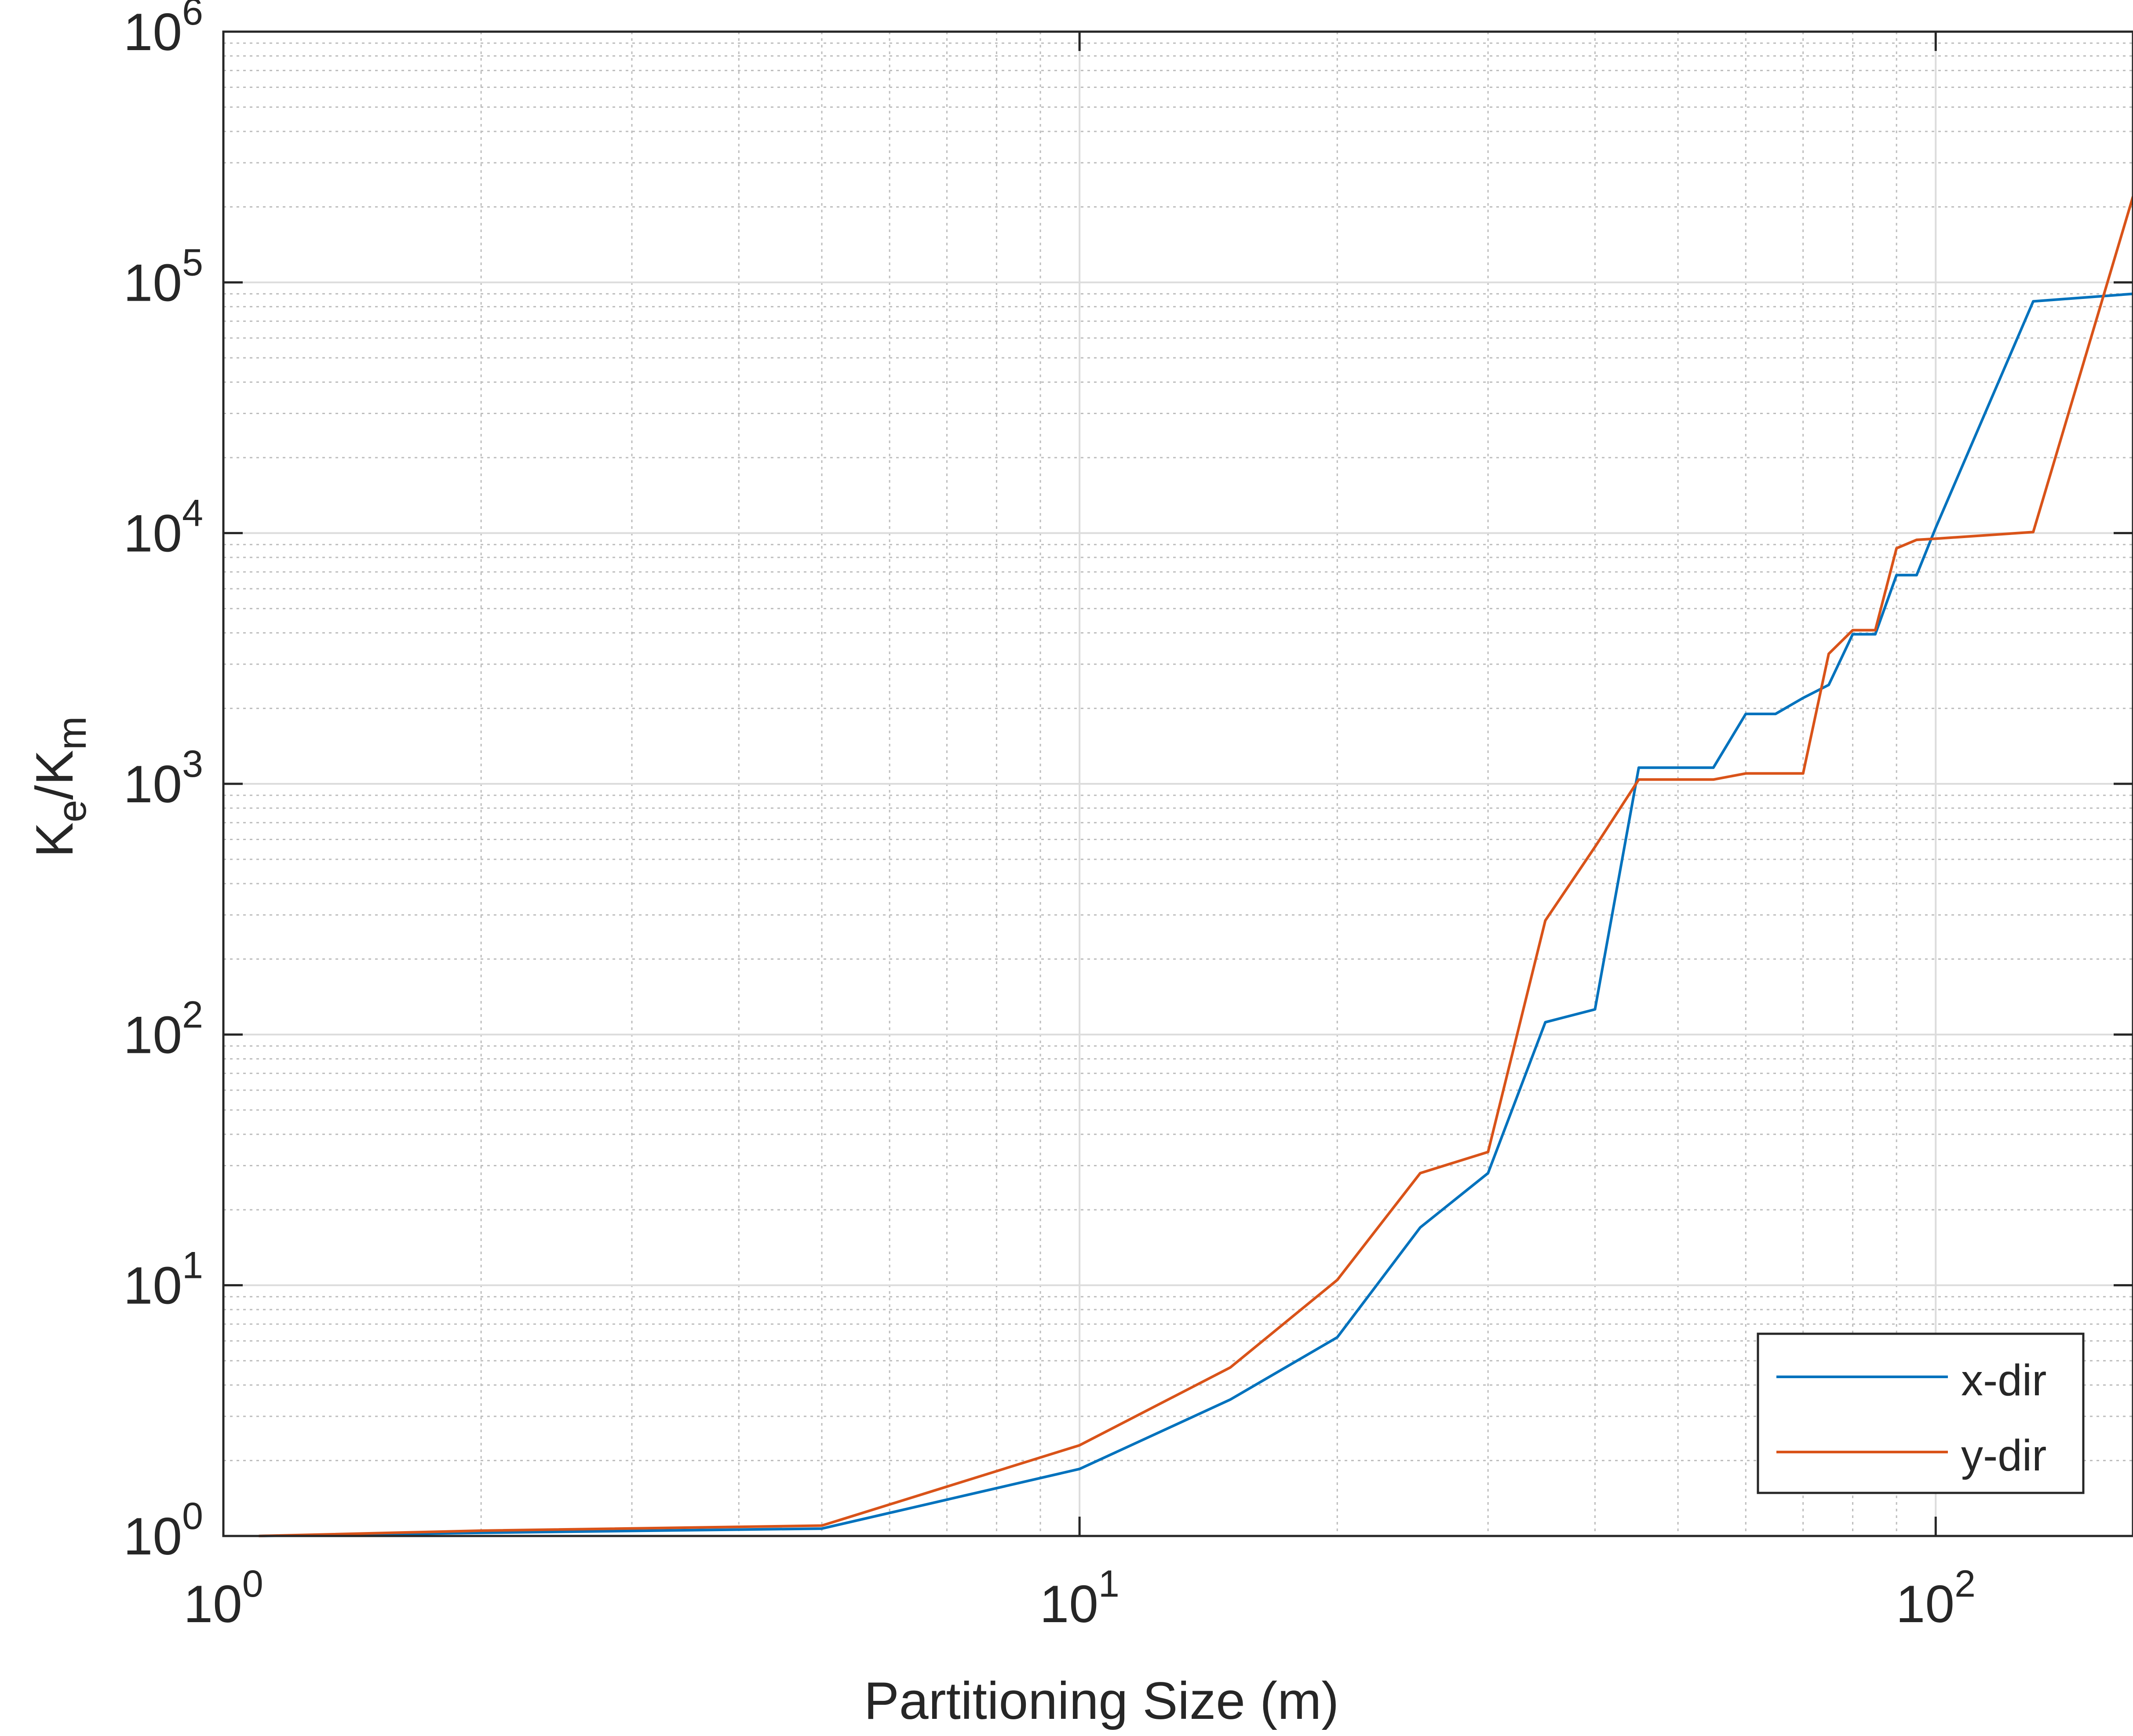 Image resolution: width=2133 pixels, height=1736 pixels. I want to click on y-tick-label: 10³, so click(163, 778).